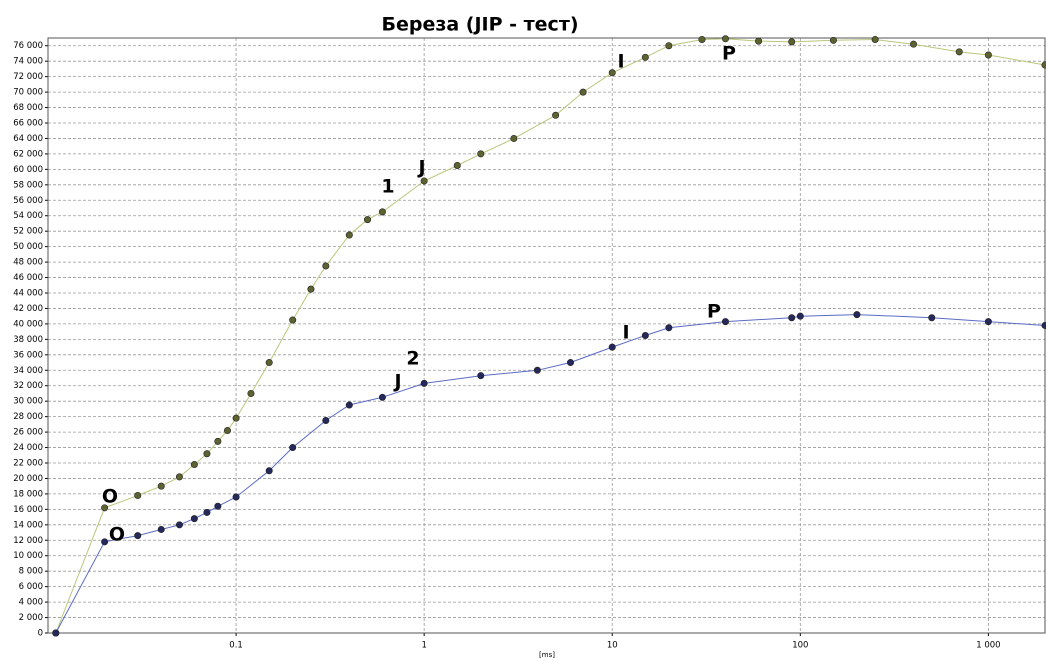 The width and height of the screenshot is (1046, 659). What do you see at coordinates (28, 46) in the screenshot?
I see `y-tick-label: 76 000` at bounding box center [28, 46].